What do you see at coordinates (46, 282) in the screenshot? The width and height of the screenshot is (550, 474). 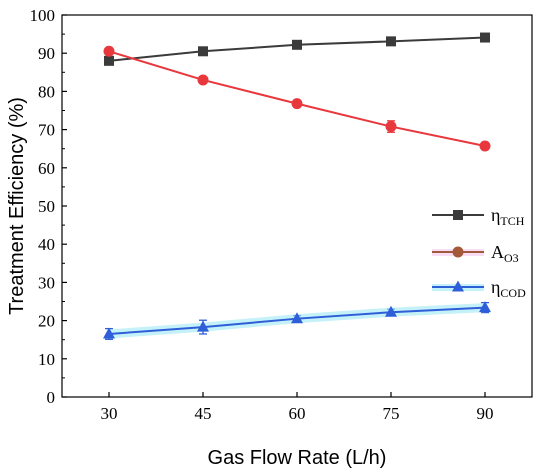 I see `y-tick-label: 30` at bounding box center [46, 282].